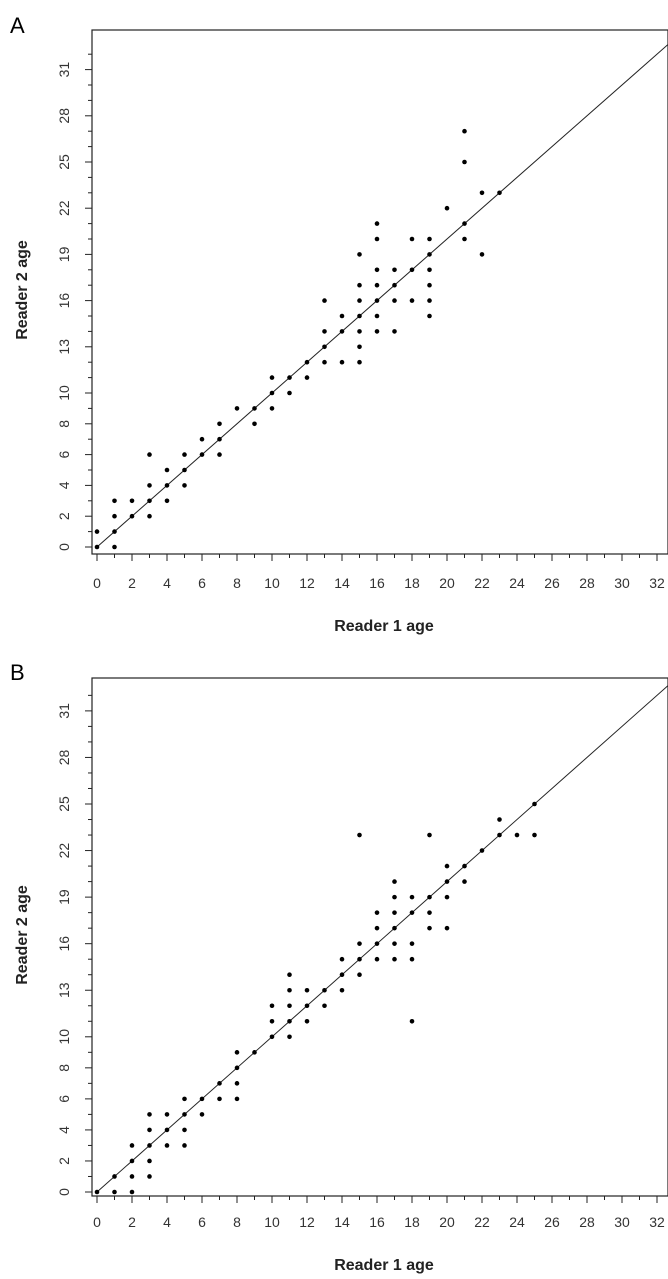 The image size is (668, 1279). What do you see at coordinates (64, 1099) in the screenshot?
I see `y-tick-label-b-6: 6` at bounding box center [64, 1099].